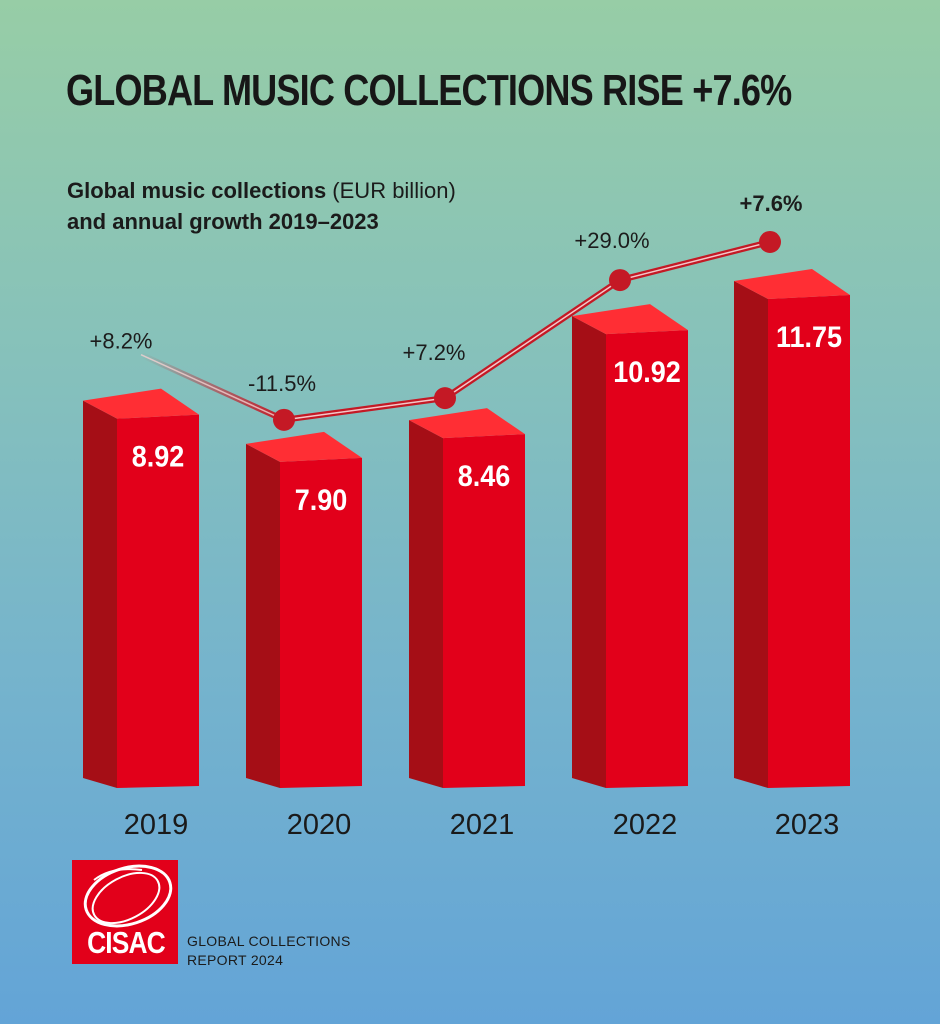  I want to click on x-tick-label: 2022, so click(645, 825).